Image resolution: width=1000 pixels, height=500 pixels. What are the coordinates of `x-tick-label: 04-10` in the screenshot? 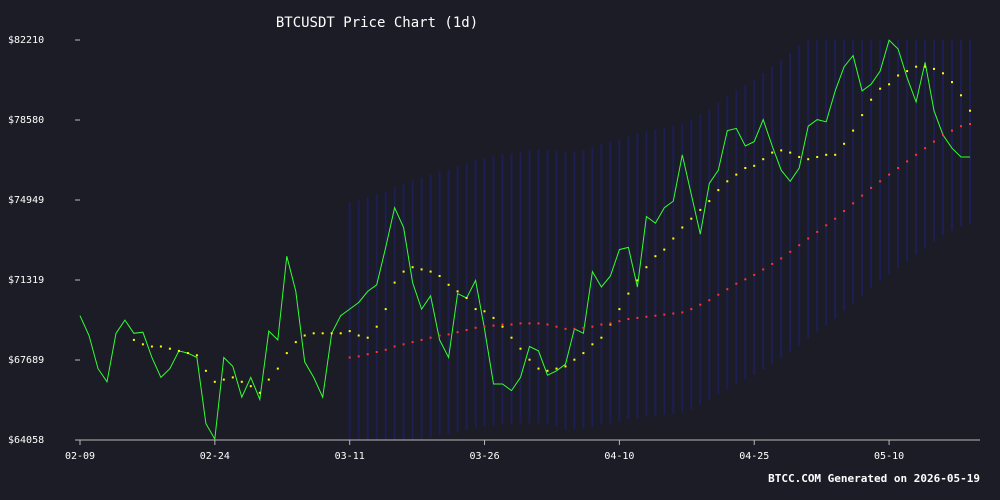 It's located at (619, 456).